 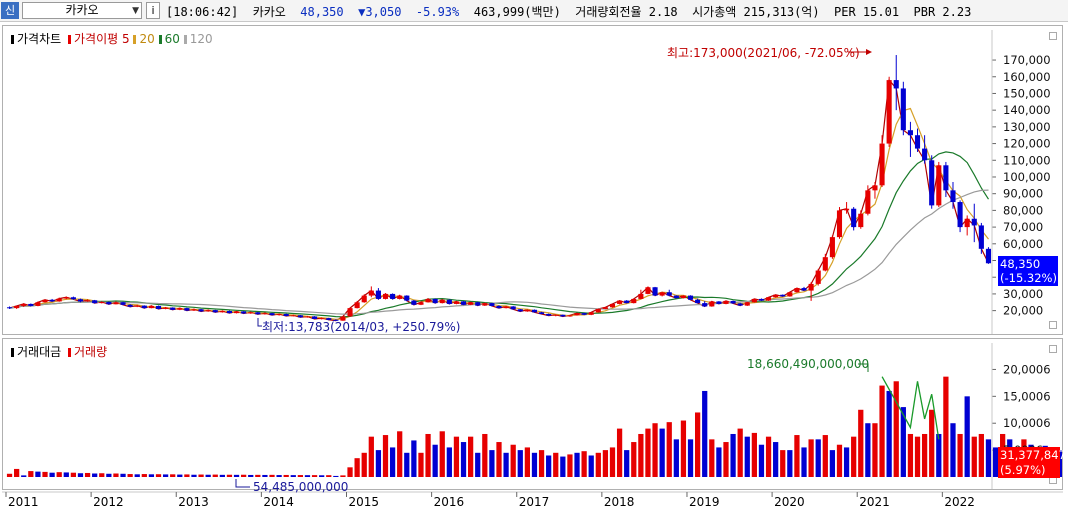 I want to click on y-tick-label: 80,000, so click(x=1023, y=210).